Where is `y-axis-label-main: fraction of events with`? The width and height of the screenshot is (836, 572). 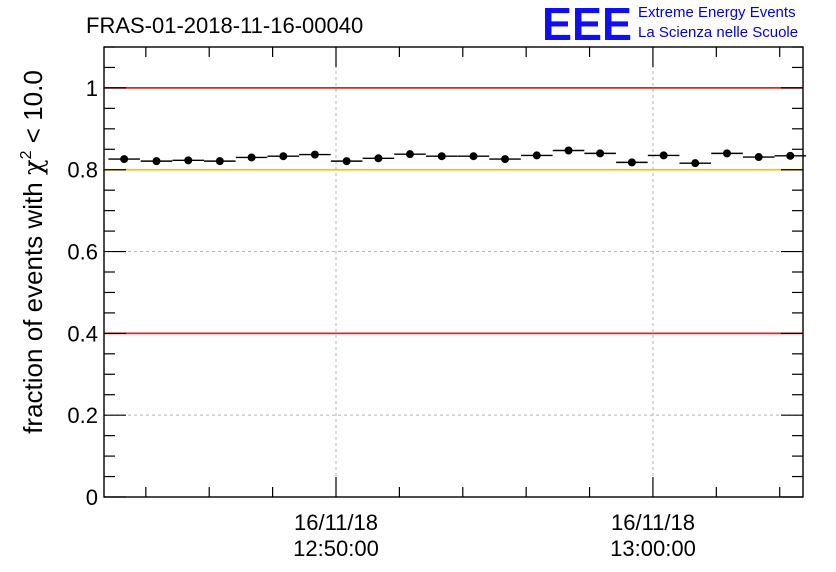 y-axis-label-main: fraction of events with is located at coordinates (33, 304).